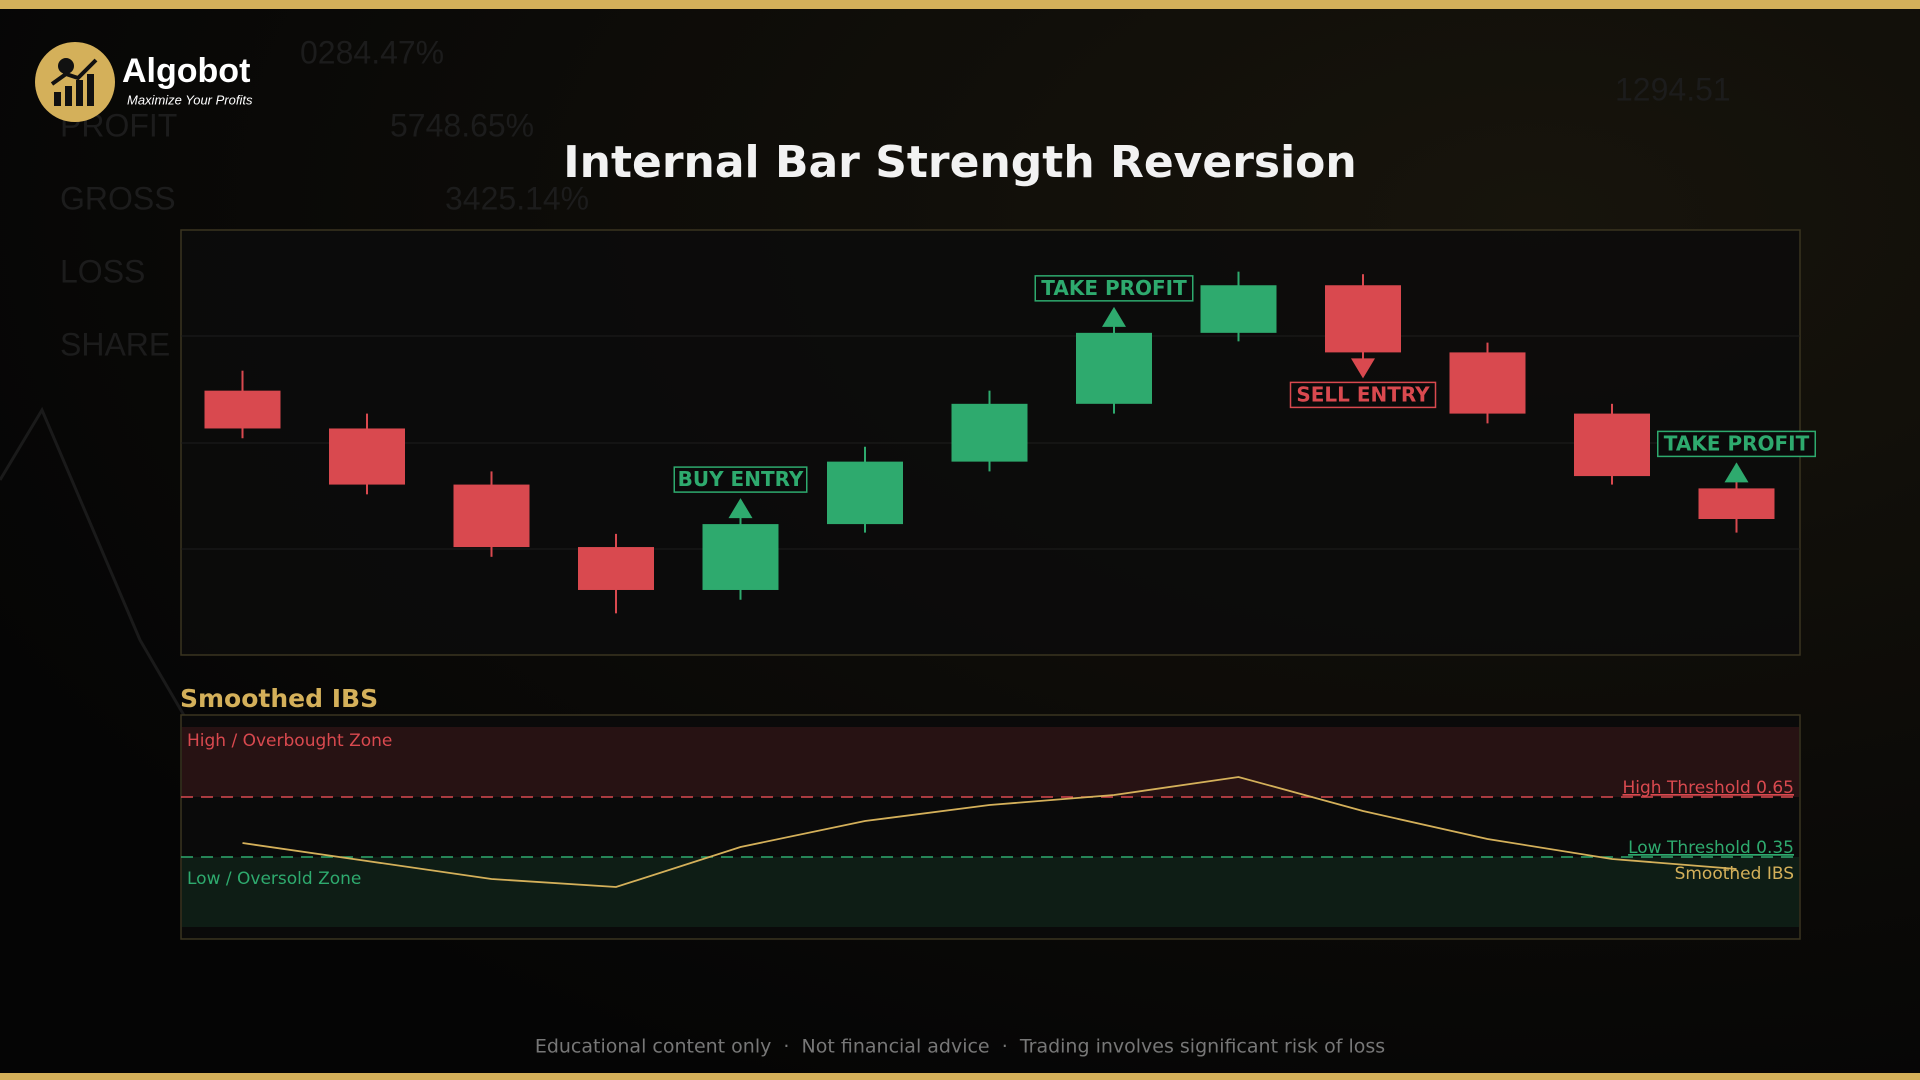 This screenshot has height=1080, width=1920. I want to click on signal-label: SELL ENTRY, so click(1363, 394).